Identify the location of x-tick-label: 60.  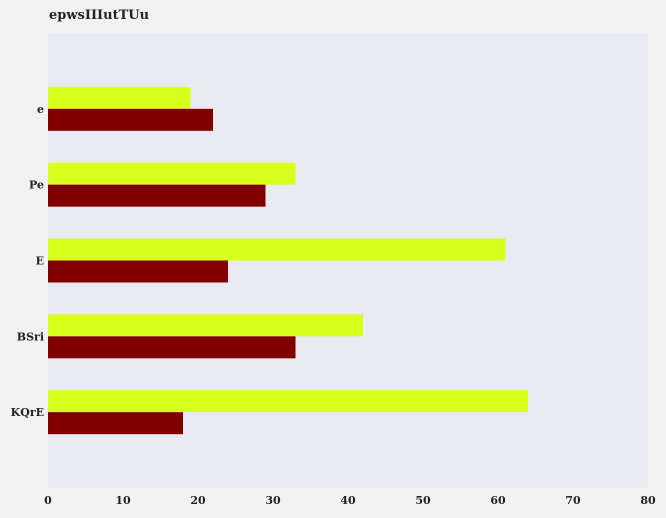
(498, 500).